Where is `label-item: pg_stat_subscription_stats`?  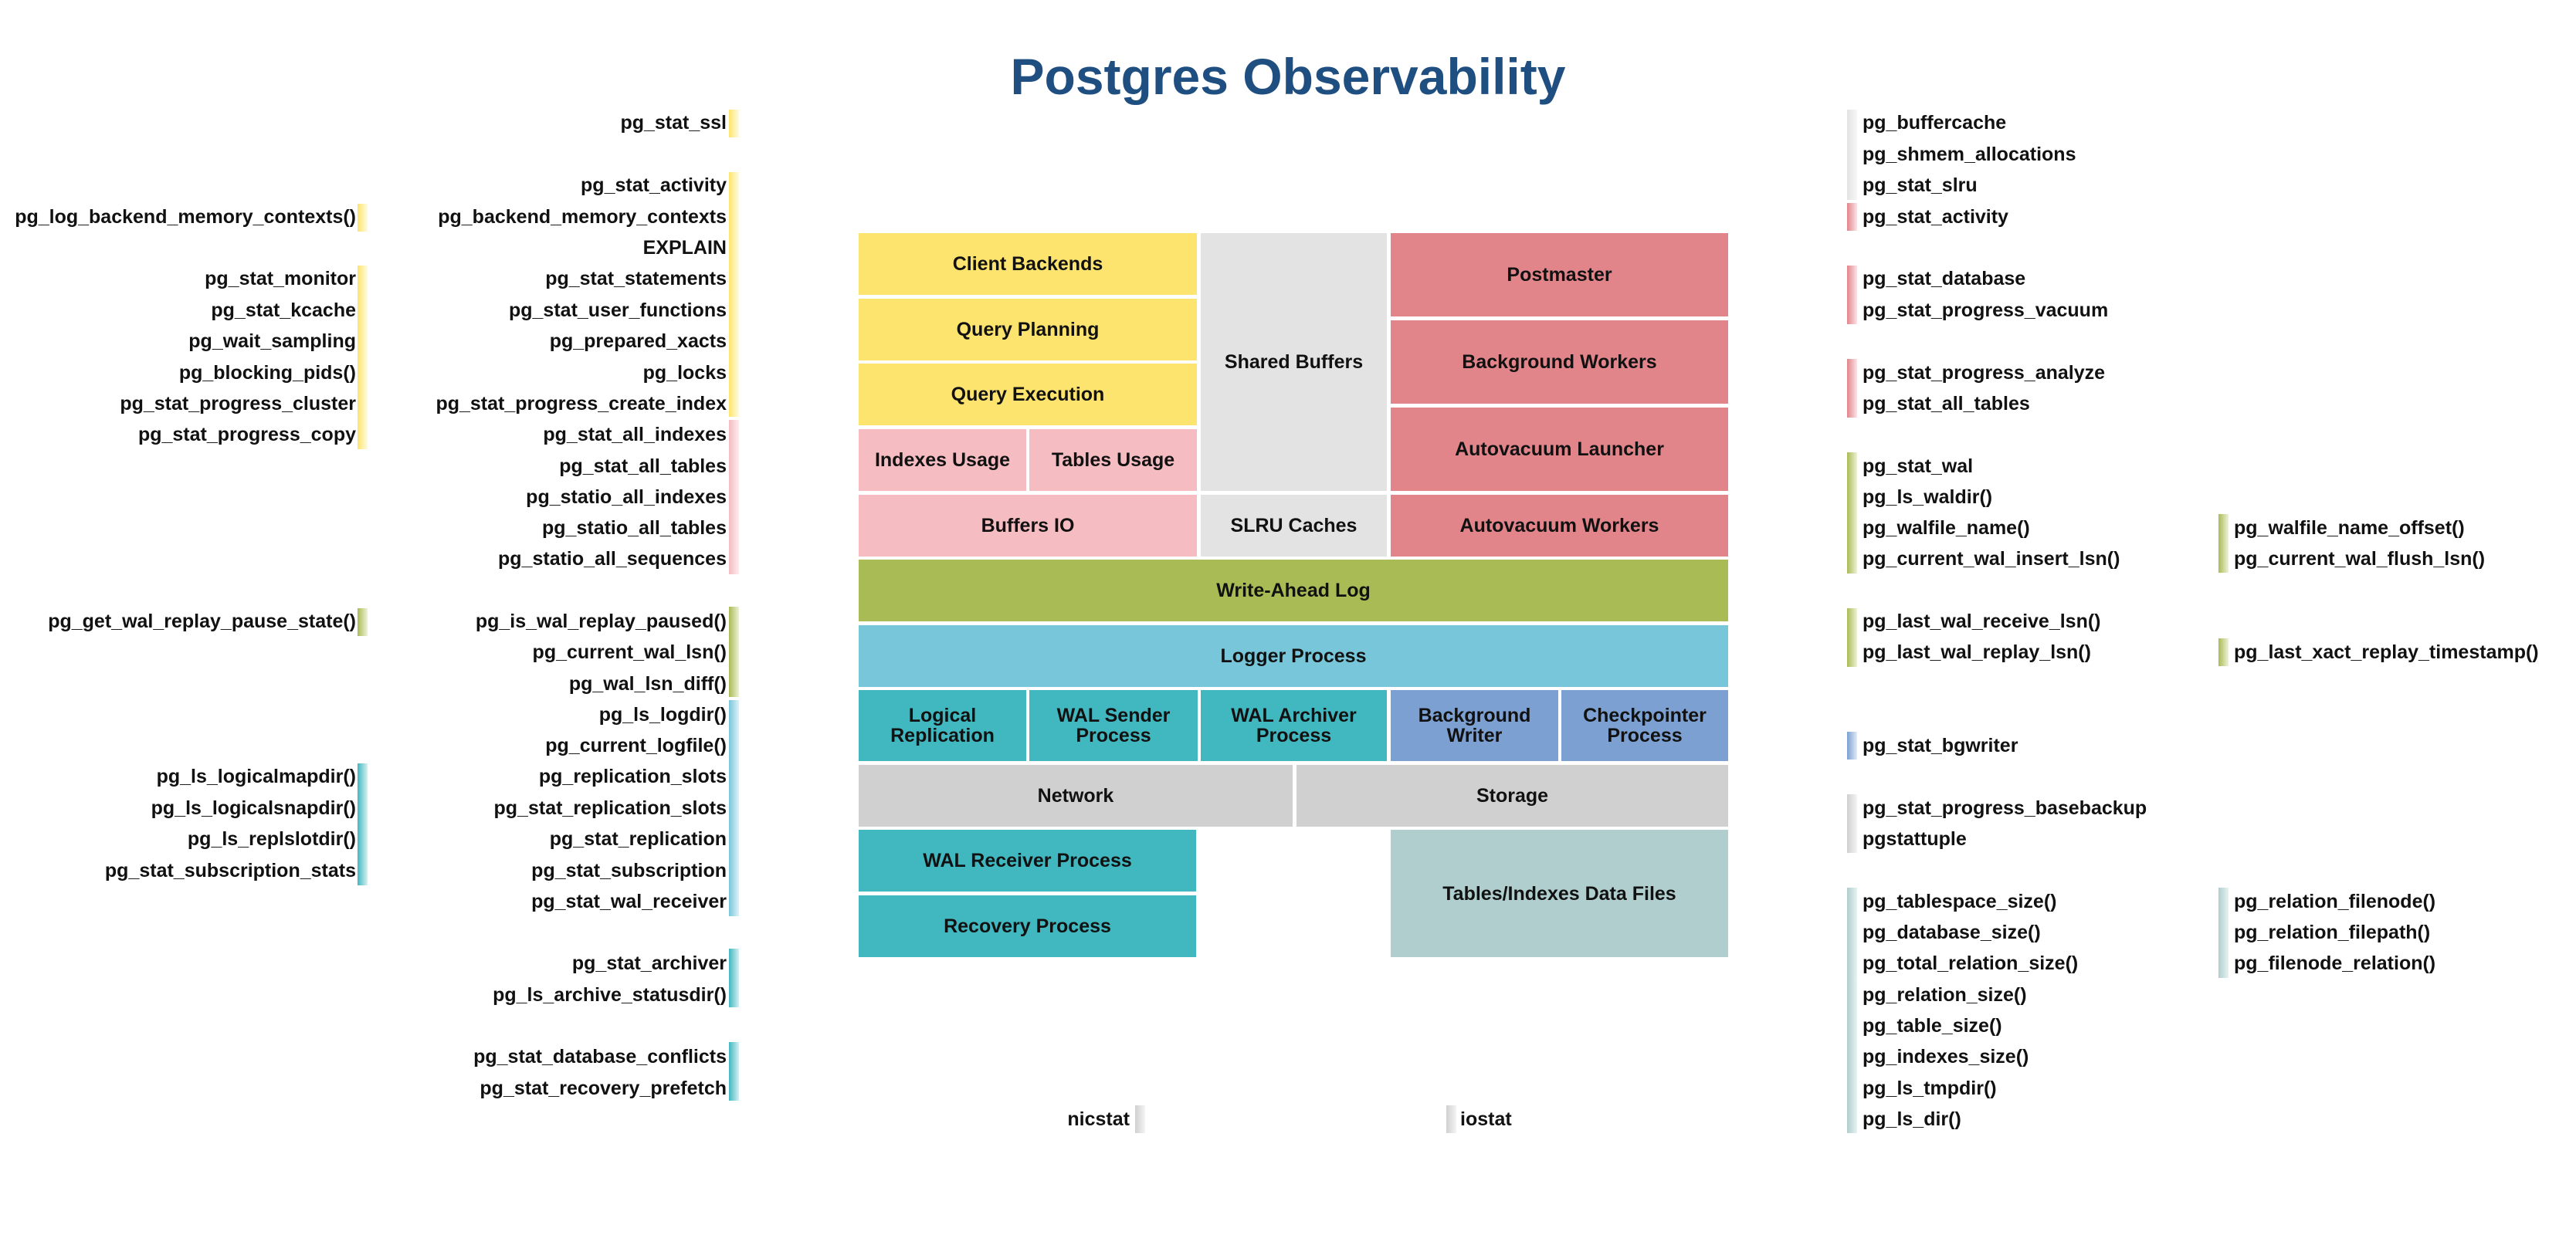
label-item: pg_stat_subscription_stats is located at coordinates (230, 871).